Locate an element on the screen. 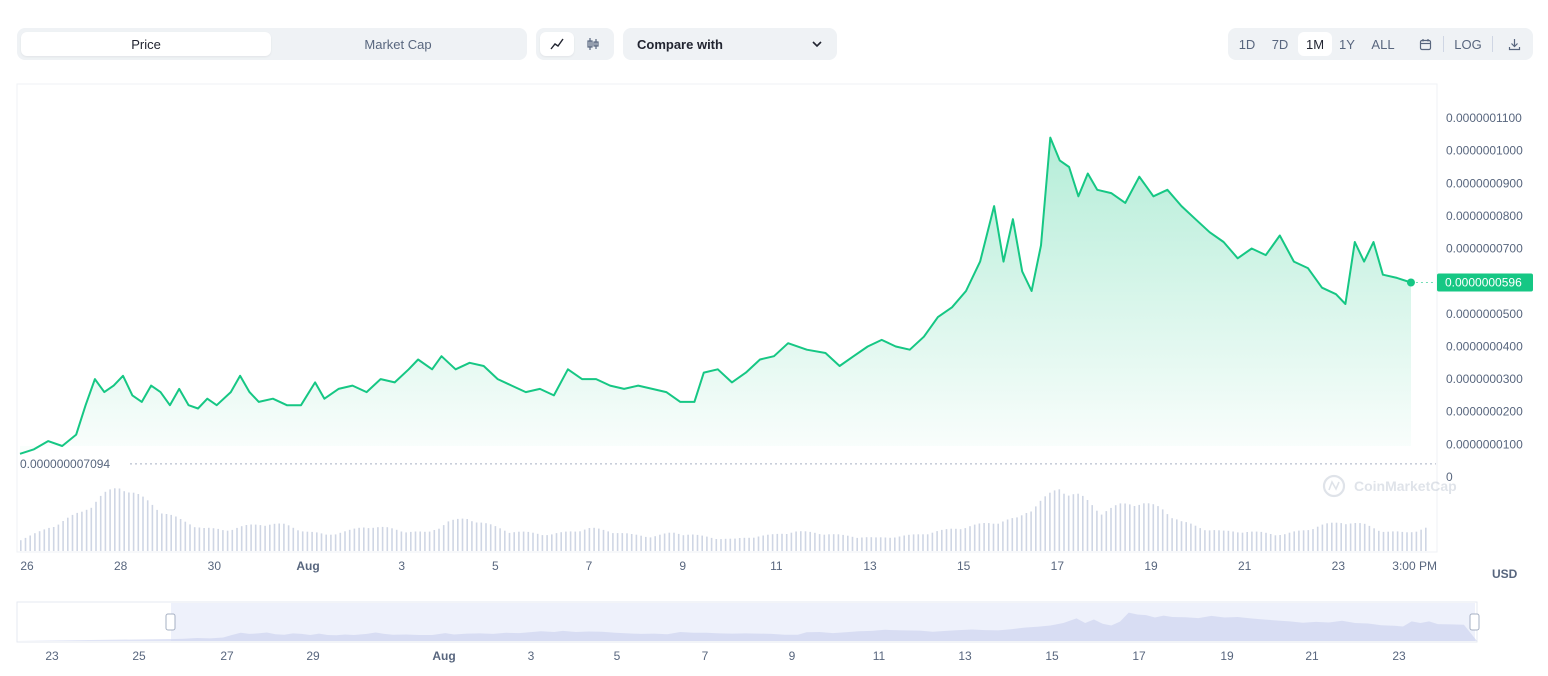  range-1d-button: 1D is located at coordinates (1247, 44).